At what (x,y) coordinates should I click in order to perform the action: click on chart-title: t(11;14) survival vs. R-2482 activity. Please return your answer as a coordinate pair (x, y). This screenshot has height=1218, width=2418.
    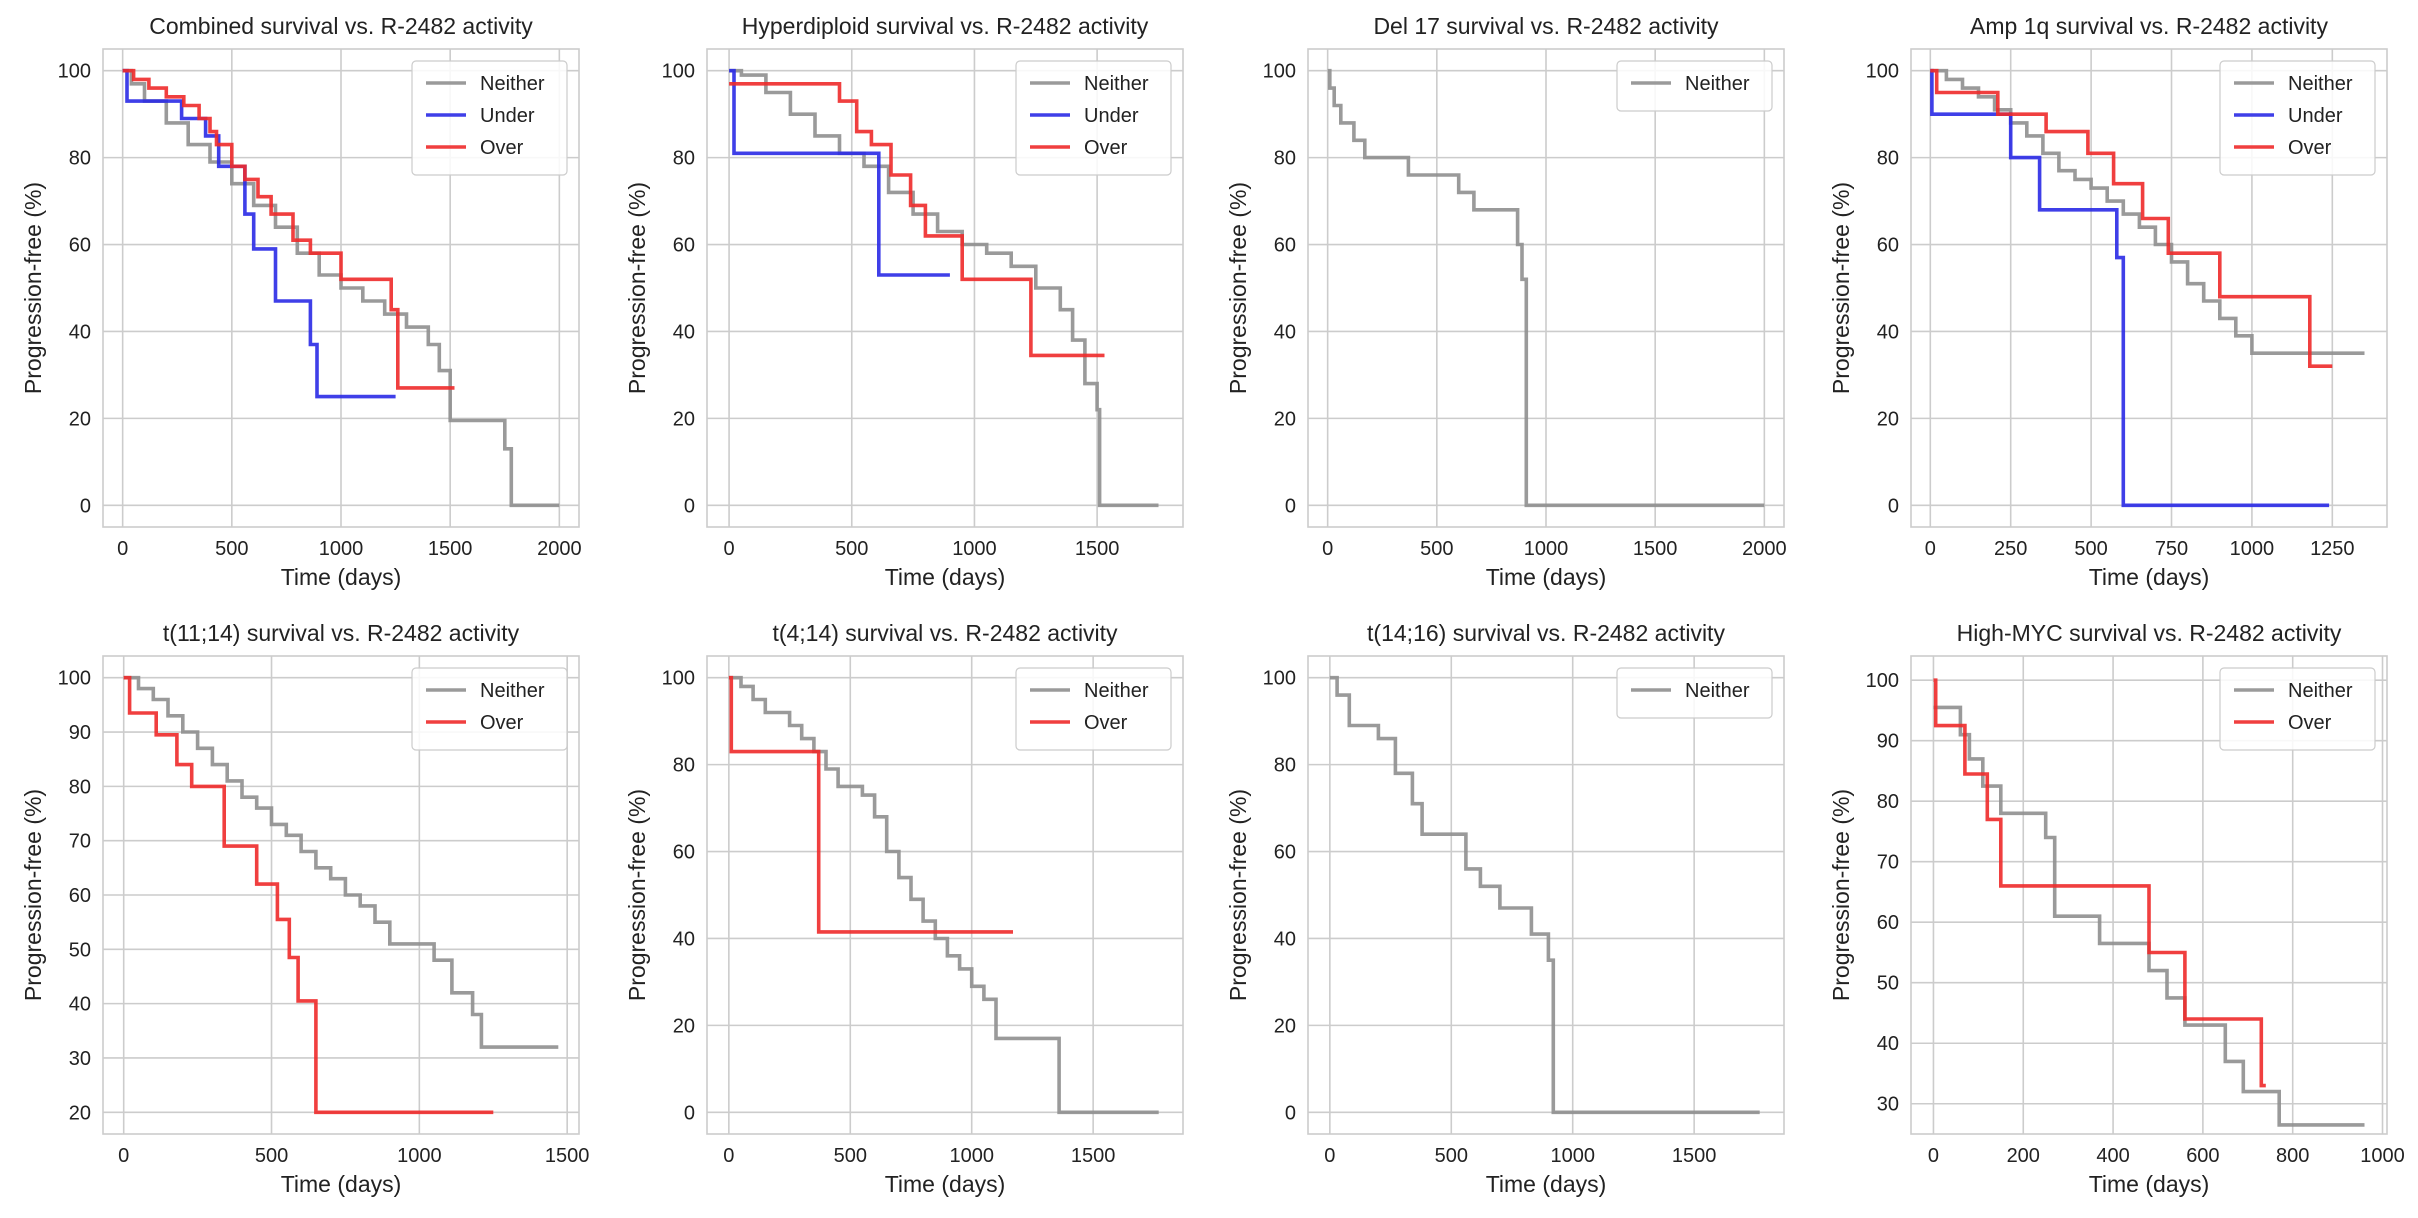
    Looking at the image, I should click on (341, 633).